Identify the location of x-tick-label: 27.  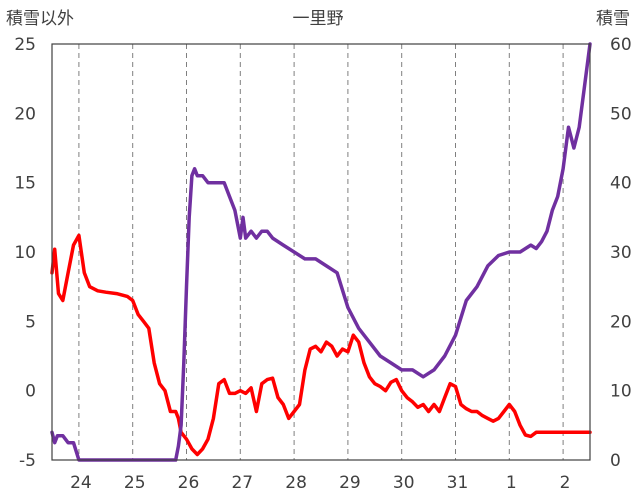
(242, 483).